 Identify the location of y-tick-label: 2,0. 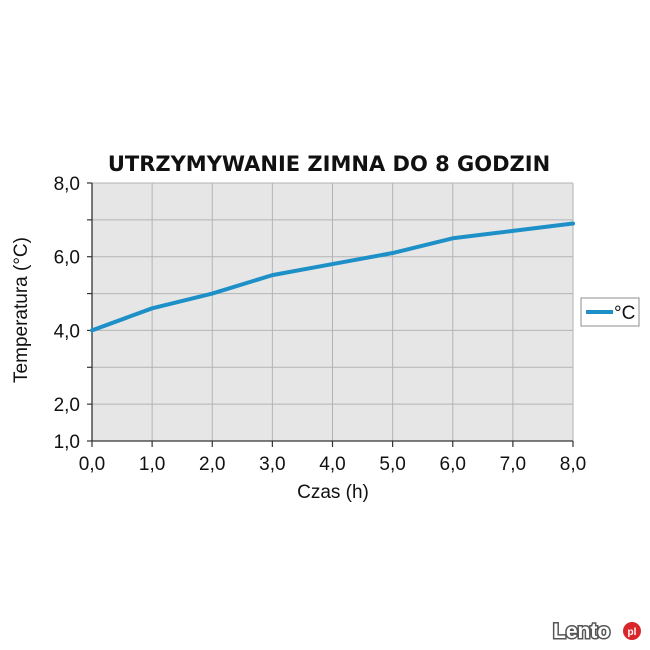
(67, 405).